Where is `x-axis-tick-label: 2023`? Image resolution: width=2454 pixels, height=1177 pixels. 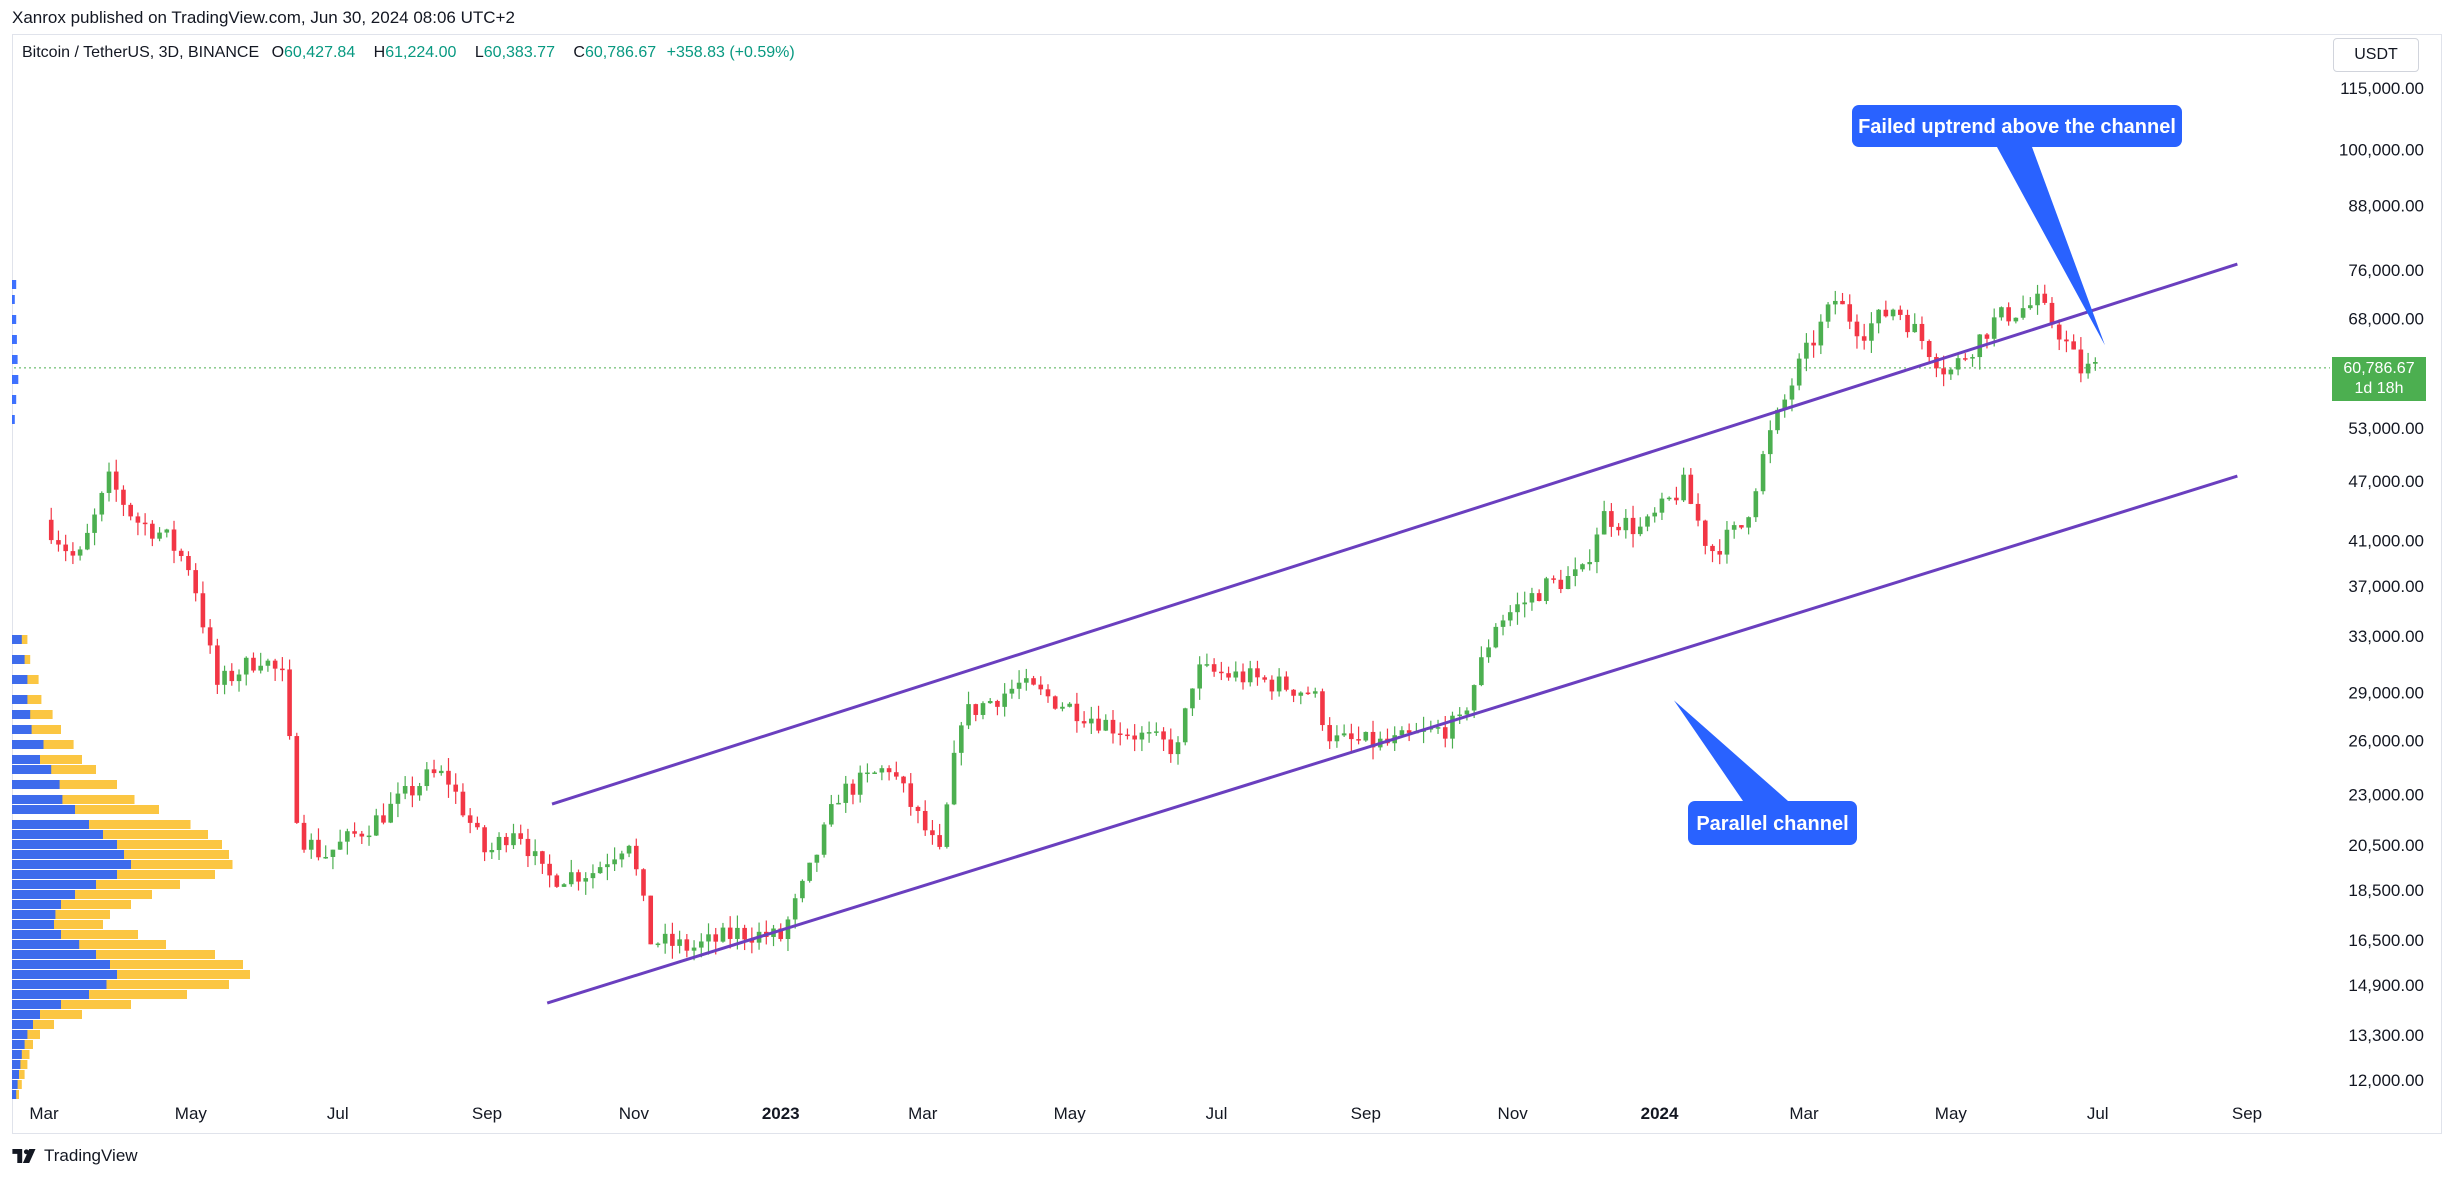
x-axis-tick-label: 2023 is located at coordinates (781, 1113).